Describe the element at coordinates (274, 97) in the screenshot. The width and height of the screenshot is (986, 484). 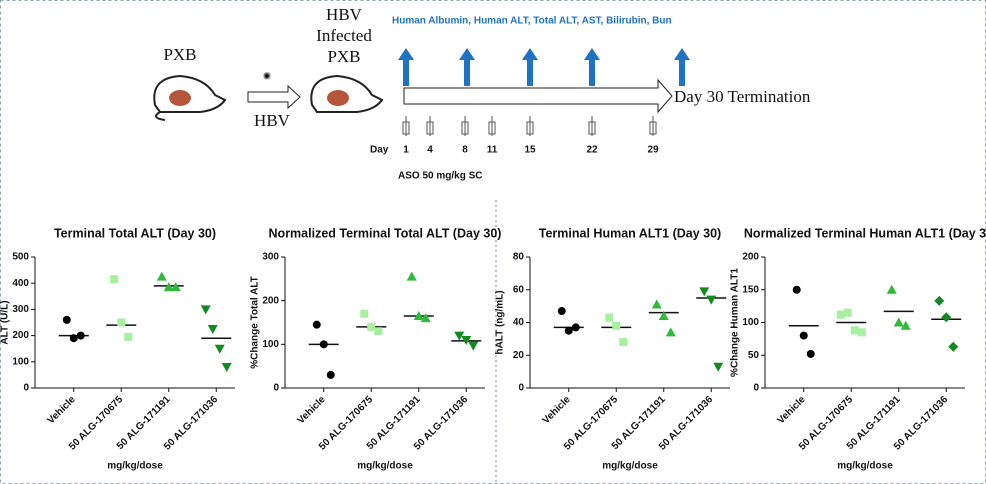
I see `arrow` at that location.